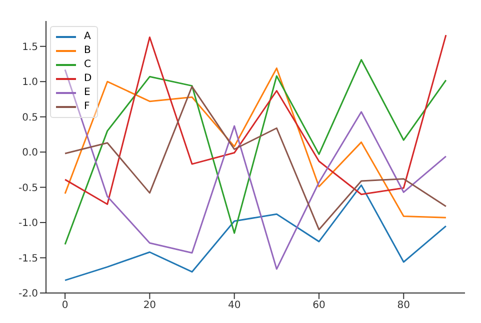  Describe the element at coordinates (87, 37) in the screenshot. I see `legend-label: A` at that location.